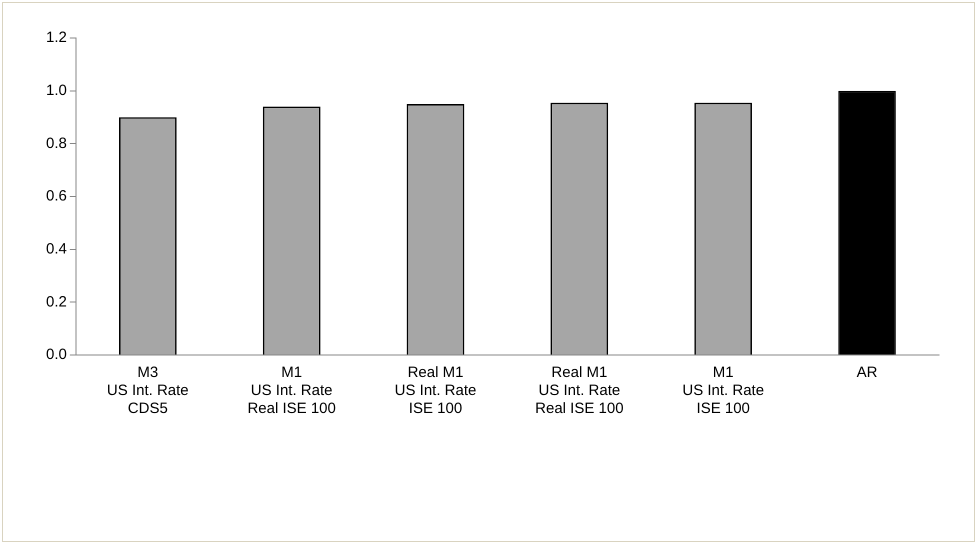  What do you see at coordinates (579, 391) in the screenshot?
I see `x-tick-label: Real M1 US Int. Rate Real ISE 100` at bounding box center [579, 391].